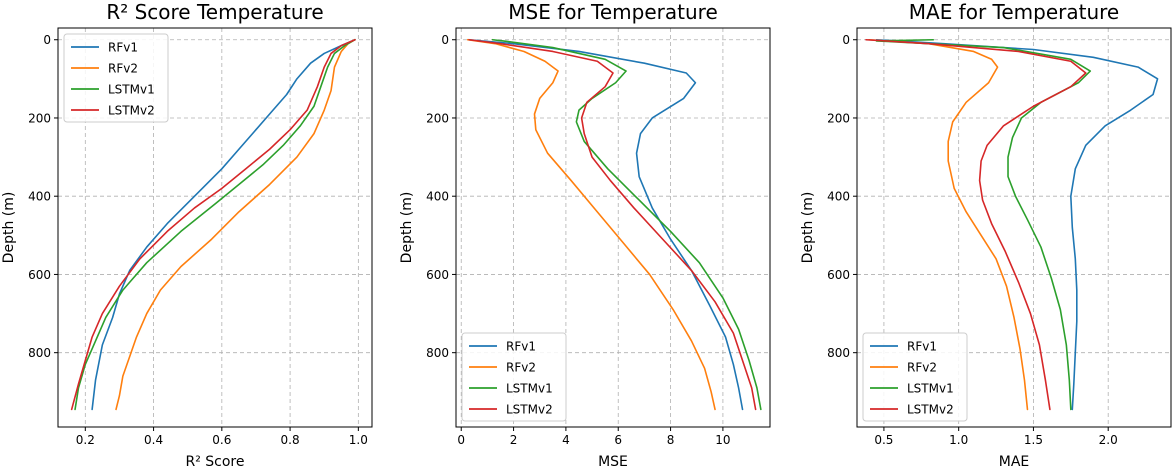 Image resolution: width=1173 pixels, height=467 pixels. I want to click on x-axis-label: R² Score, so click(214, 460).